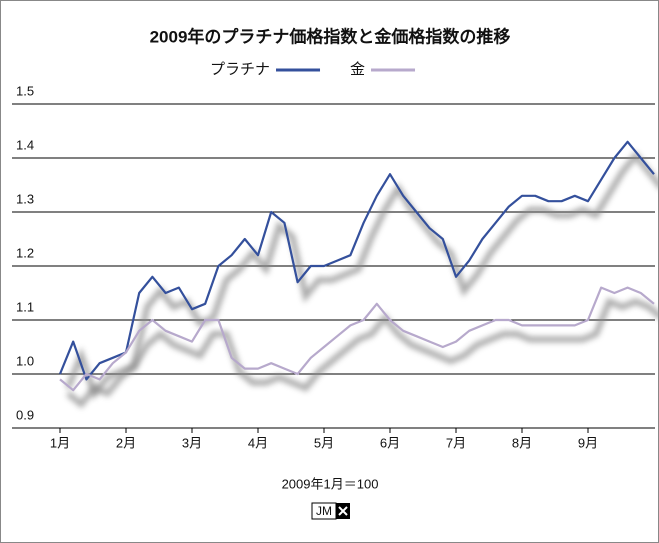 The image size is (659, 543). I want to click on logo-text: JM, so click(324, 511).